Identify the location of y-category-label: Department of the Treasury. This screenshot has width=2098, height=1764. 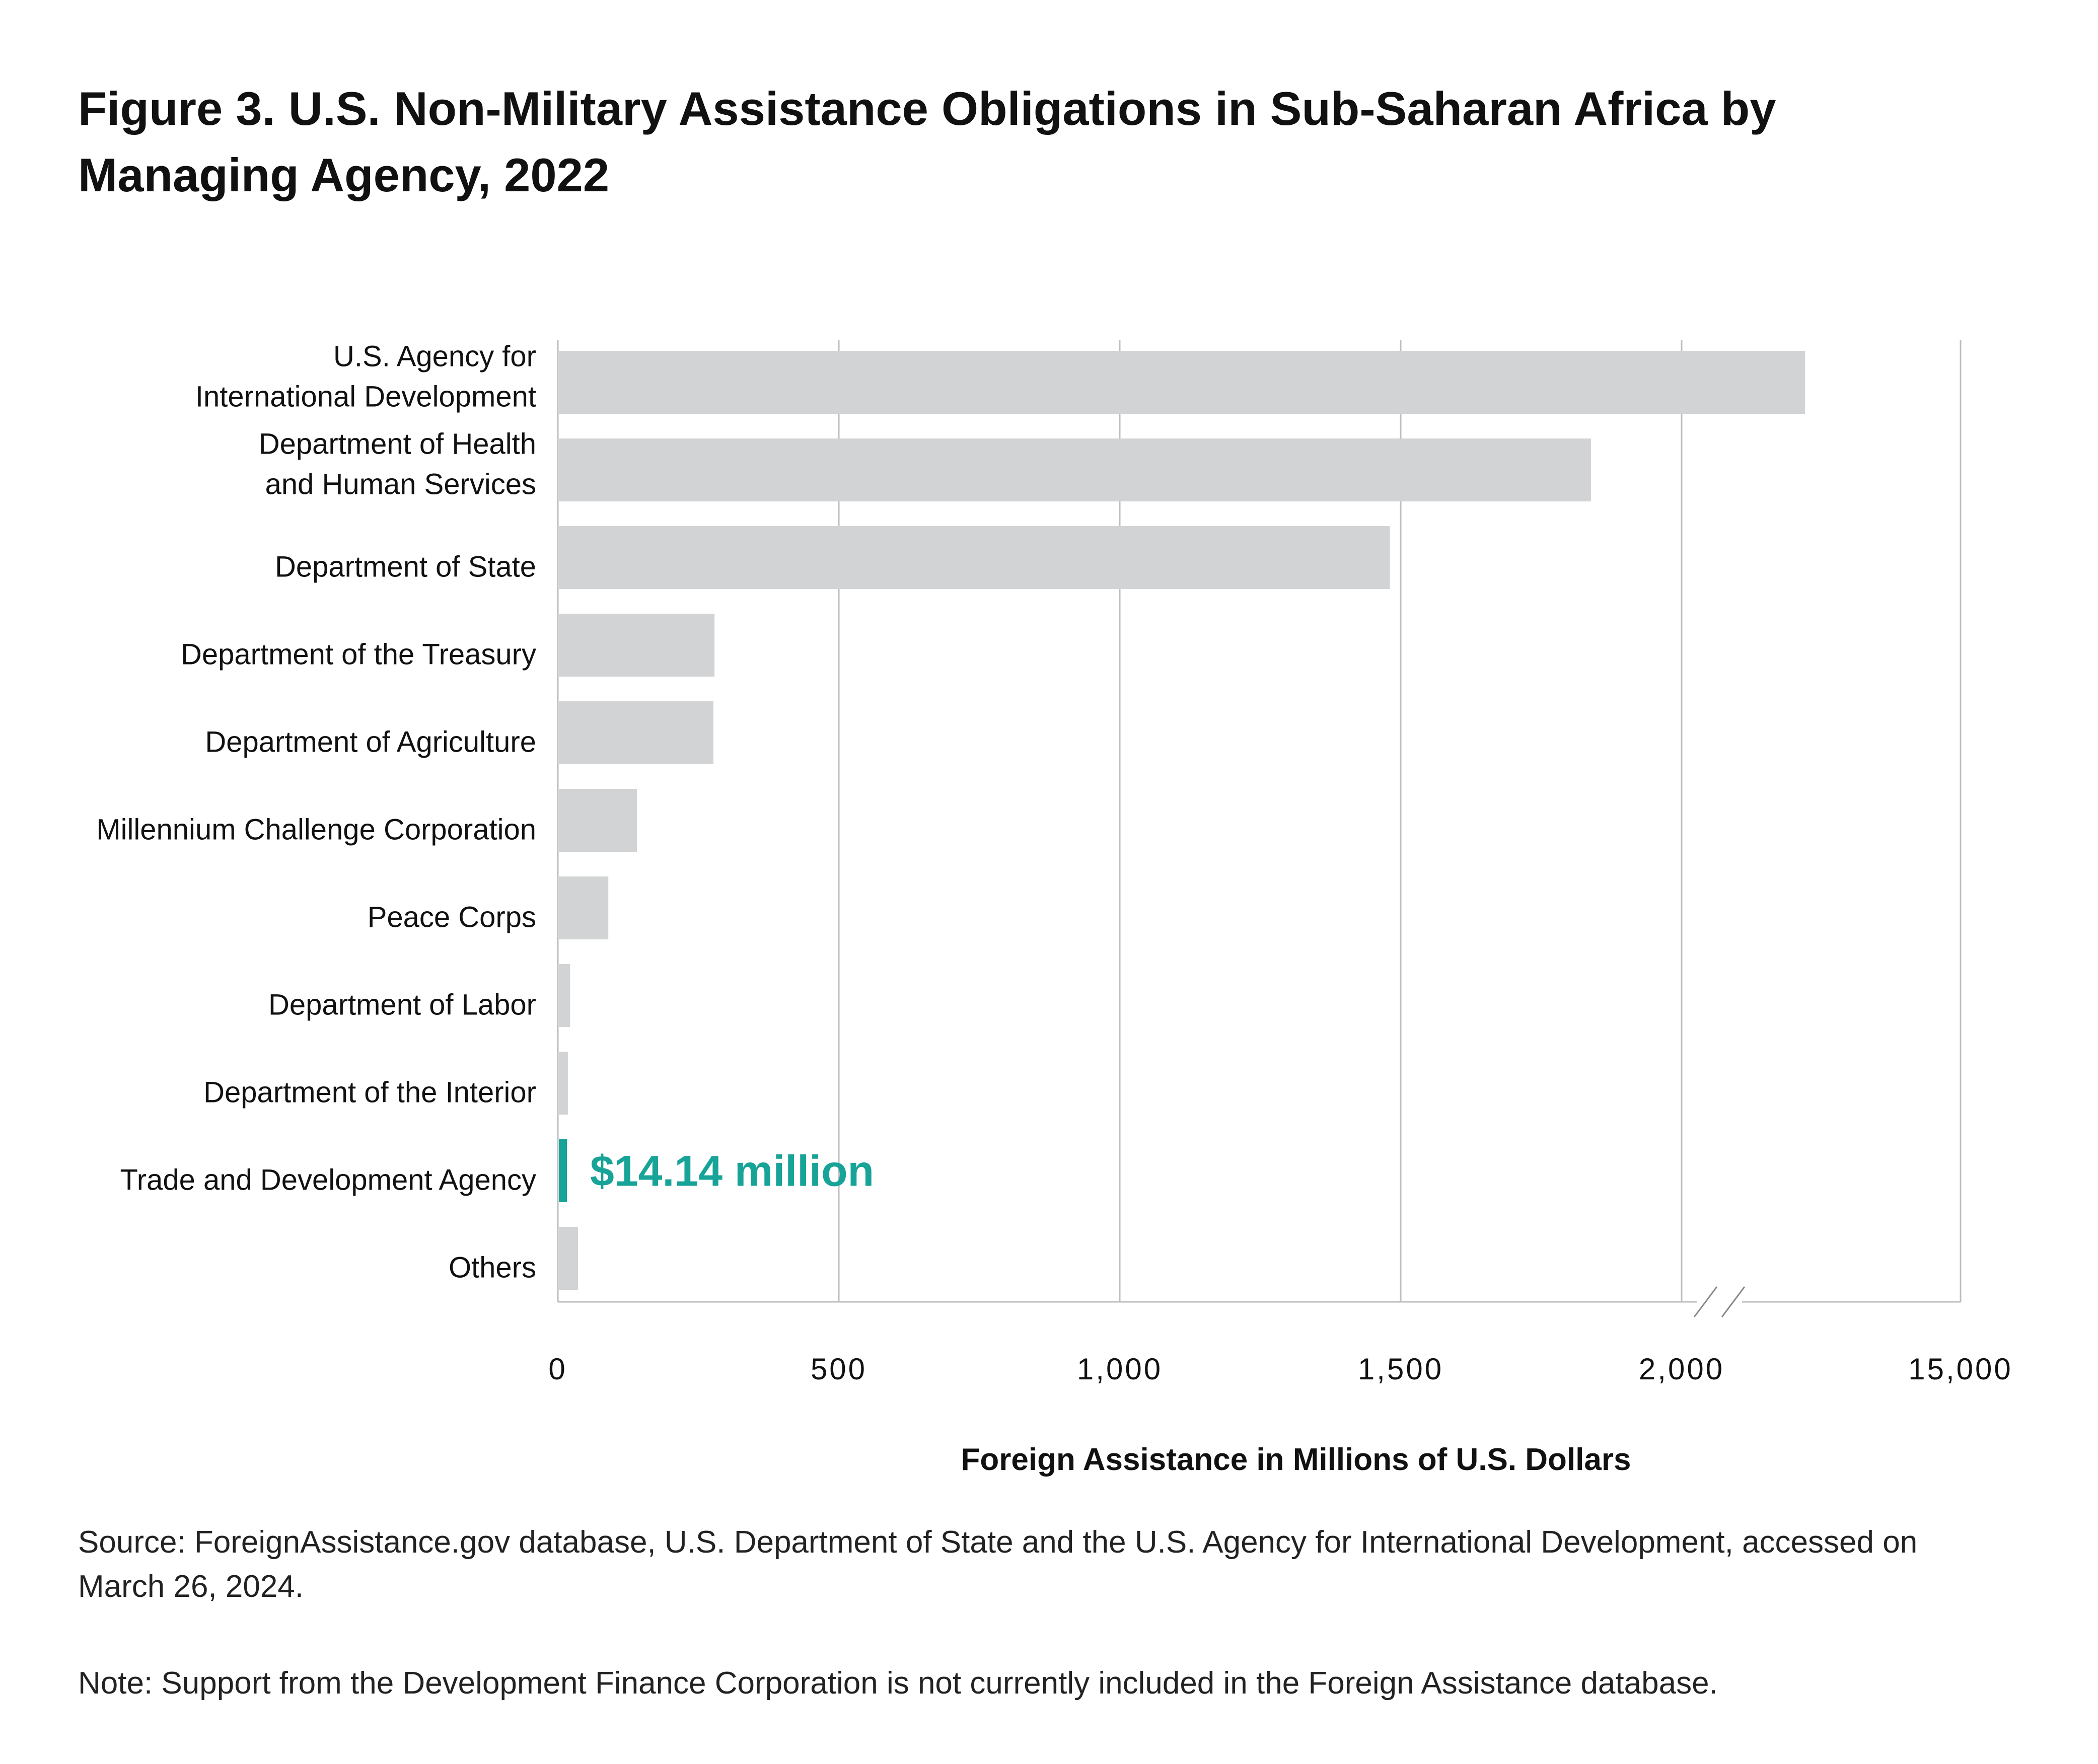
(358, 654).